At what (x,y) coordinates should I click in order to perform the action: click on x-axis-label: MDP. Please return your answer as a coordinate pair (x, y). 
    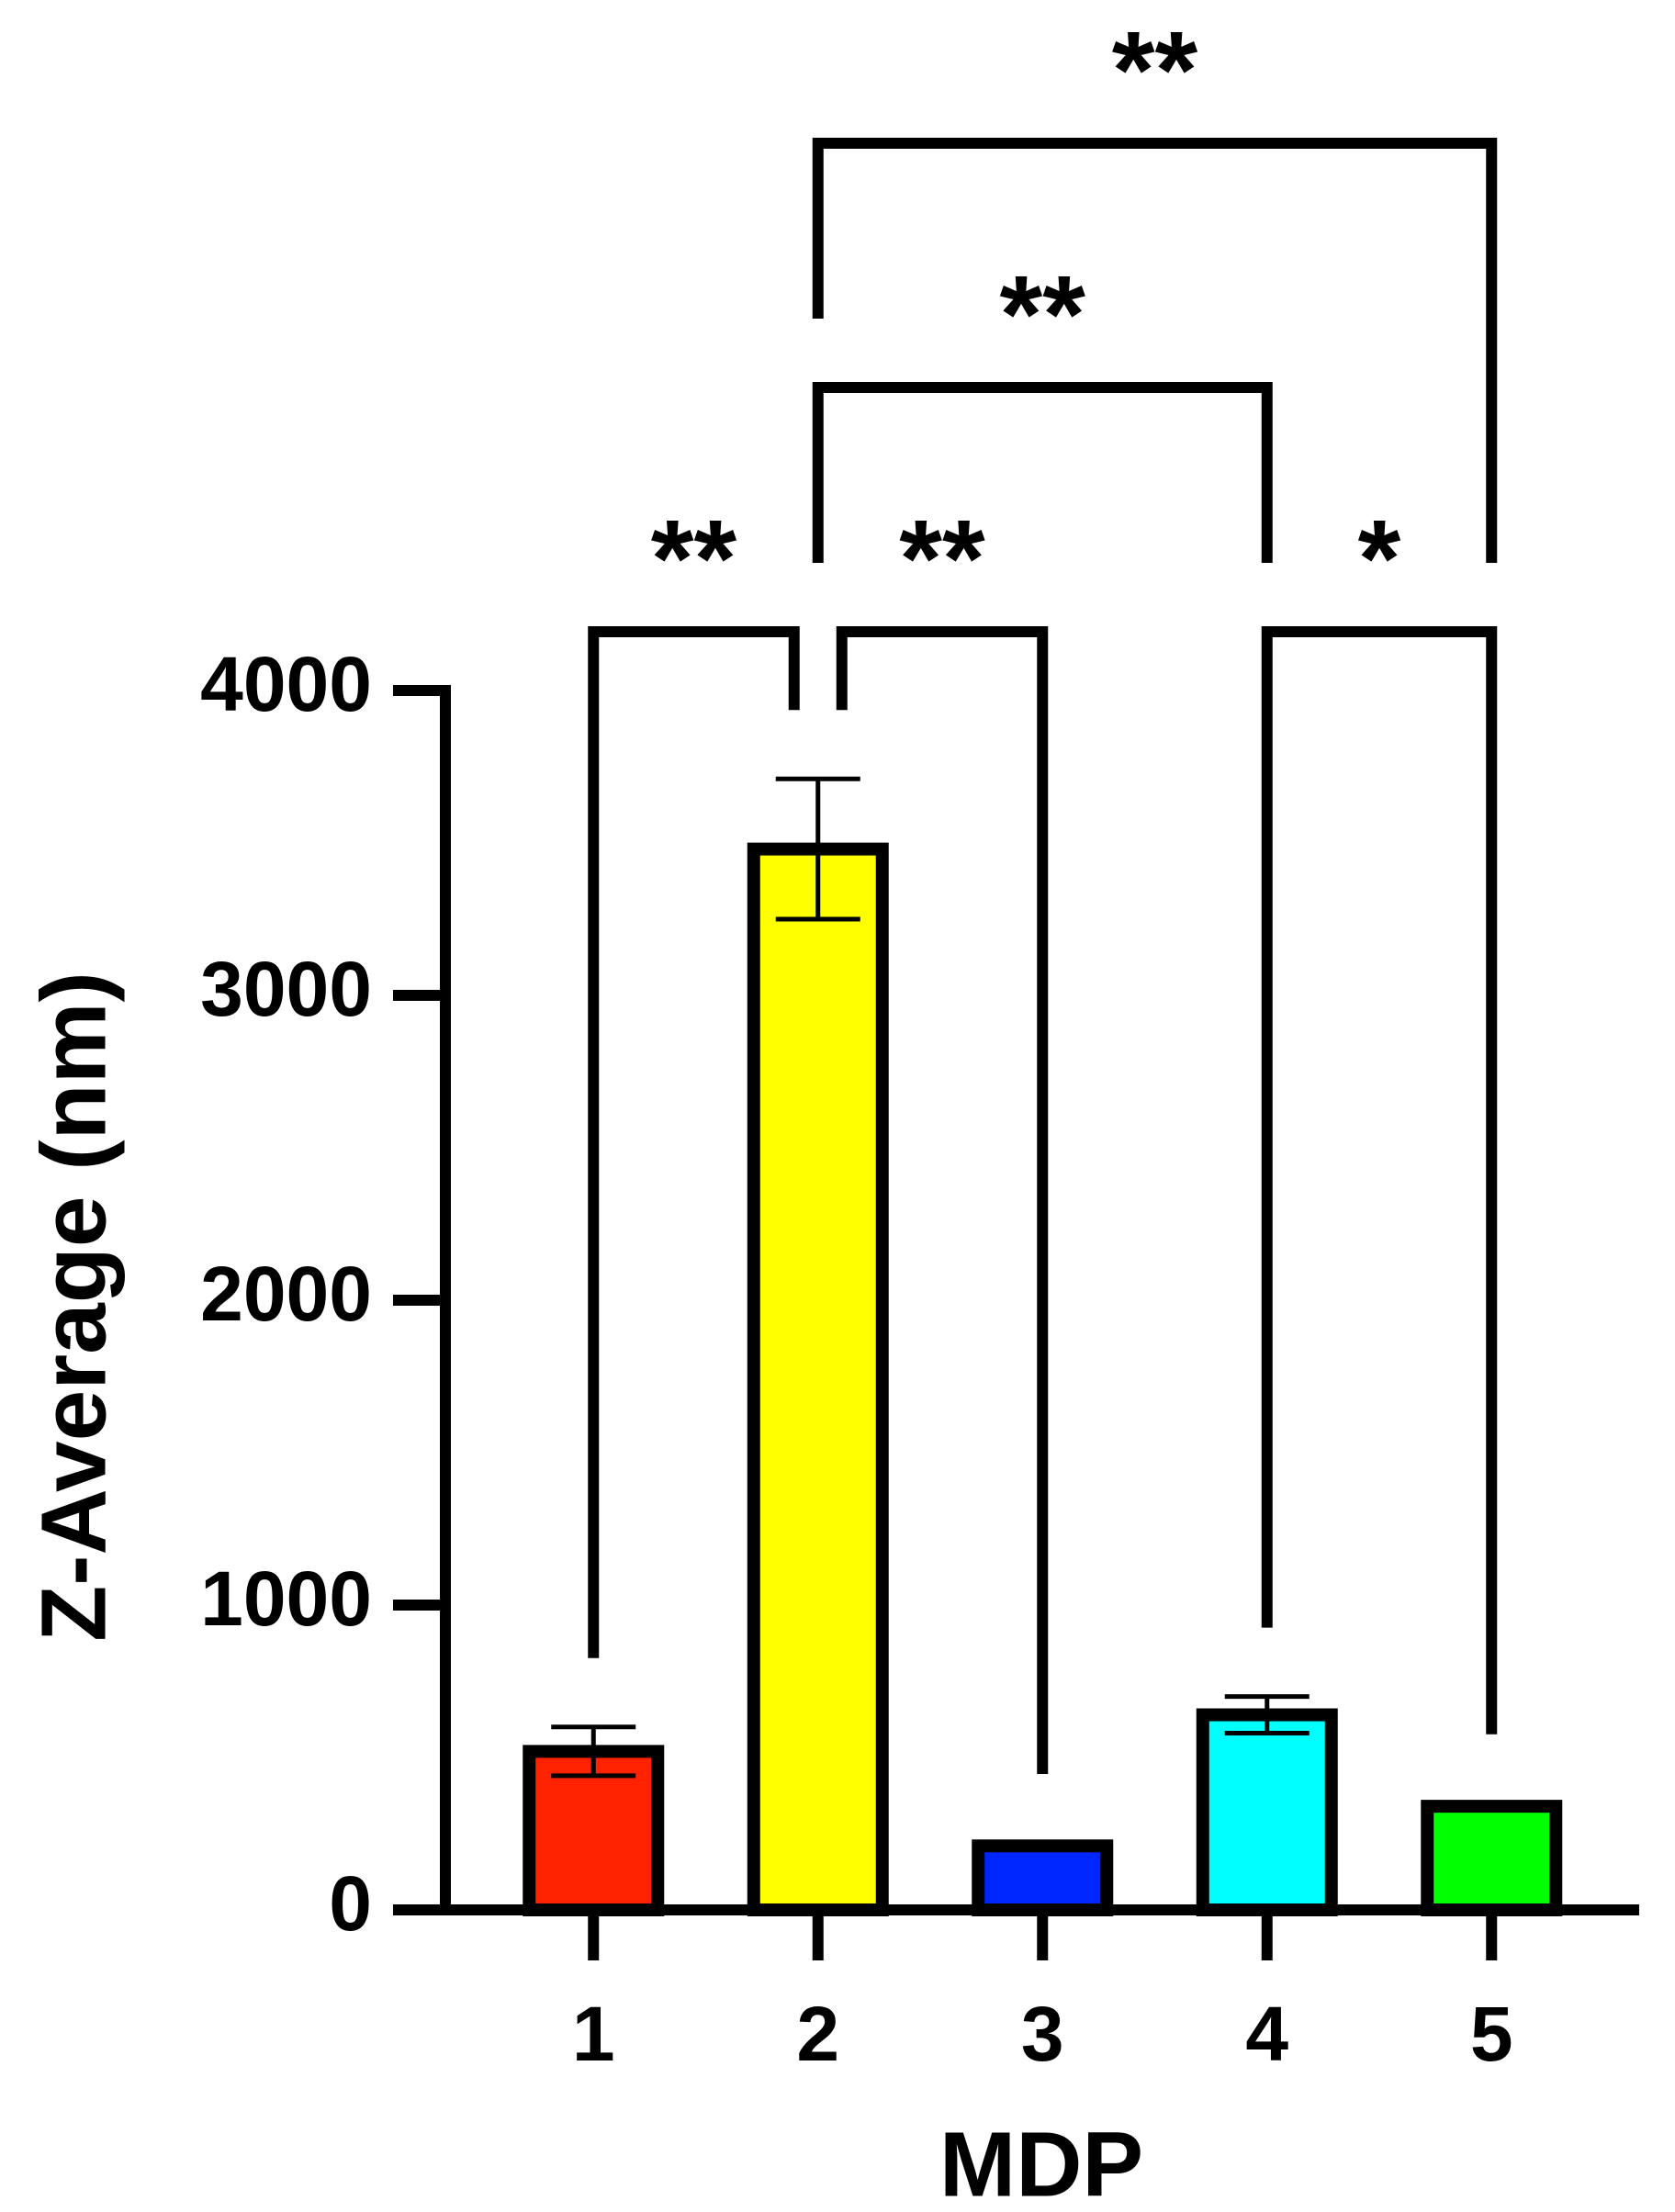
    Looking at the image, I should click on (1041, 2162).